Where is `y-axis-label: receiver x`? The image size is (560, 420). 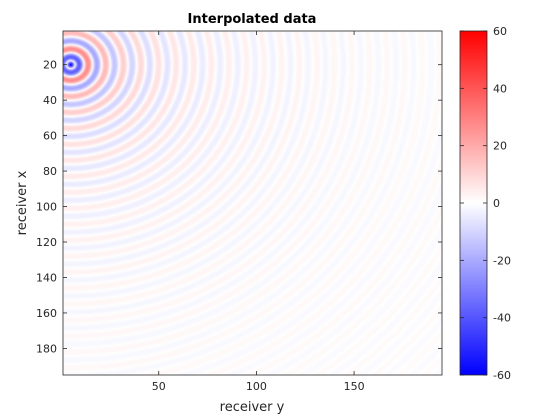
y-axis-label: receiver x is located at coordinates (22, 202).